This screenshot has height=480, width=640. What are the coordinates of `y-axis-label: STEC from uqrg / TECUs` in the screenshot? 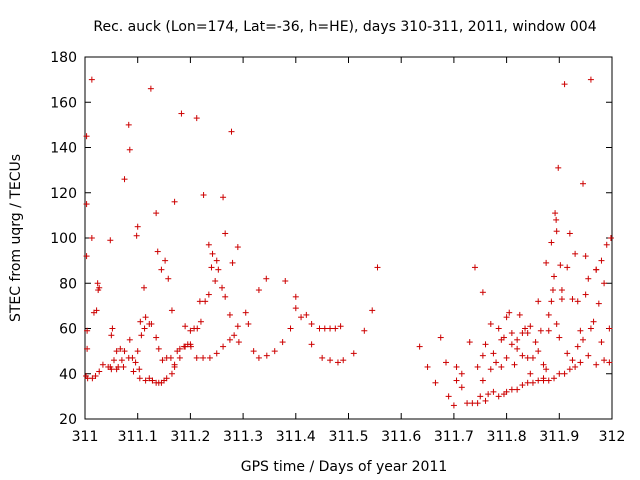 It's located at (16, 238).